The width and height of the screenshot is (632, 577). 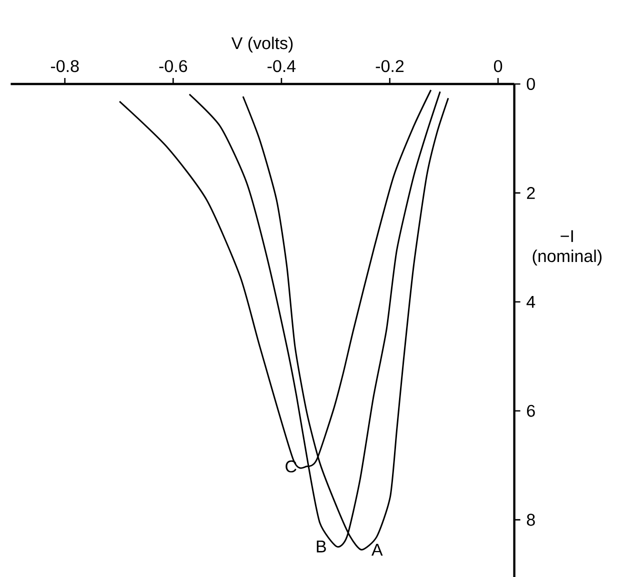 I want to click on y-tick-label: 4, so click(x=531, y=302).